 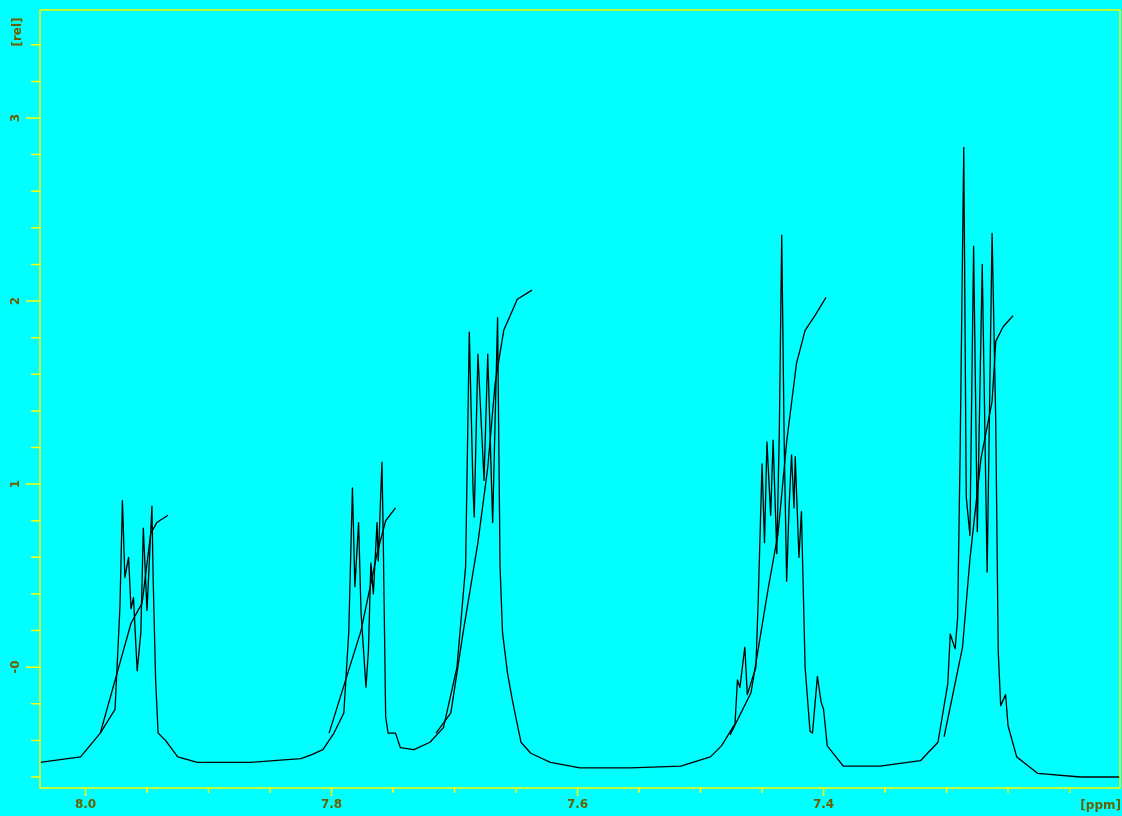 What do you see at coordinates (577, 804) in the screenshot?
I see `x-tick-label: 7.6` at bounding box center [577, 804].